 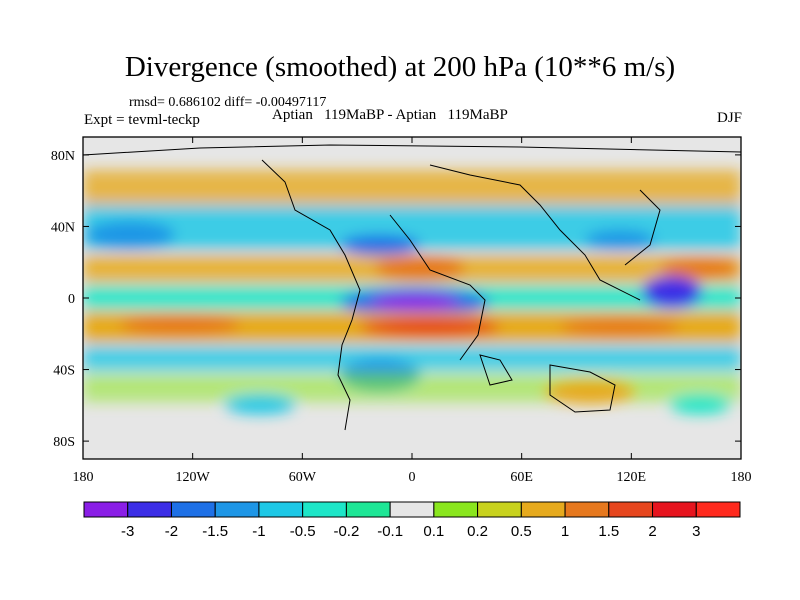 I want to click on colorbar-label-2: -1.5, so click(x=215, y=531).